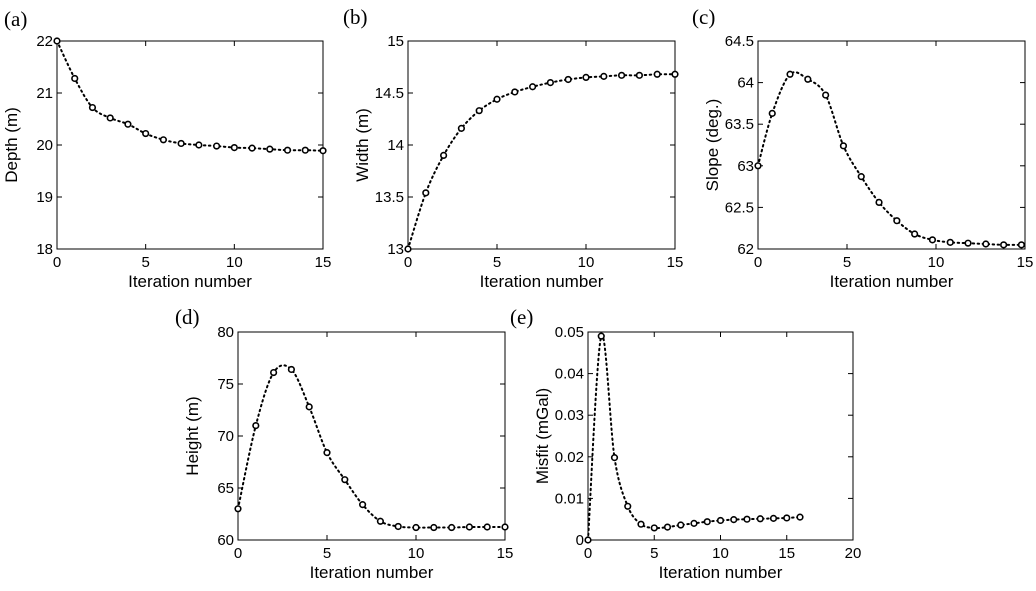 Image resolution: width=1036 pixels, height=591 pixels. I want to click on y-tick-label: 0.04, so click(569, 374).